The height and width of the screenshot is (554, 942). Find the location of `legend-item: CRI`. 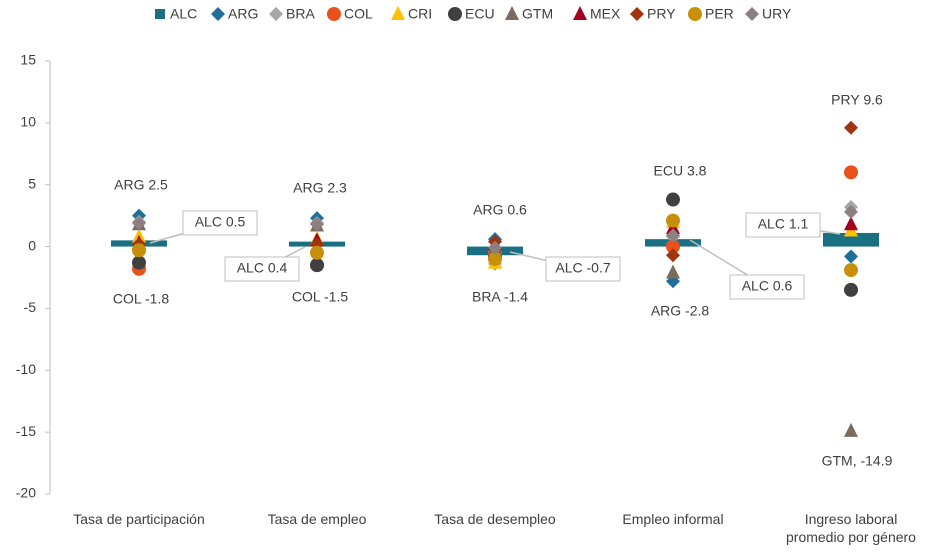

legend-item: CRI is located at coordinates (420, 14).